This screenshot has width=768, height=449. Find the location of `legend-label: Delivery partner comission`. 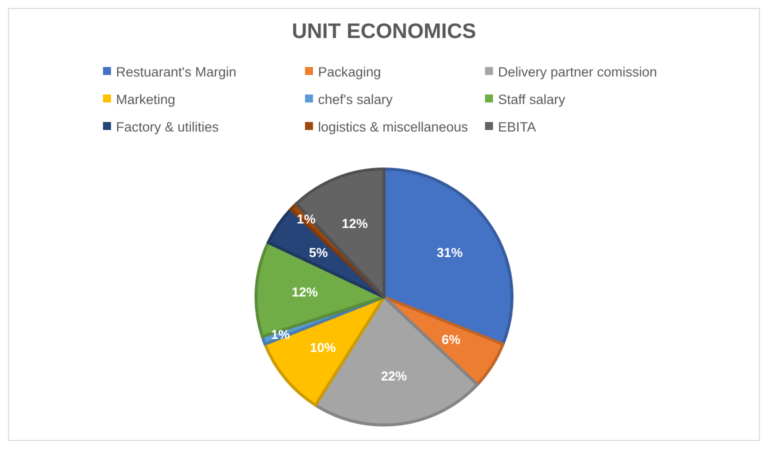

legend-label: Delivery partner comission is located at coordinates (578, 72).